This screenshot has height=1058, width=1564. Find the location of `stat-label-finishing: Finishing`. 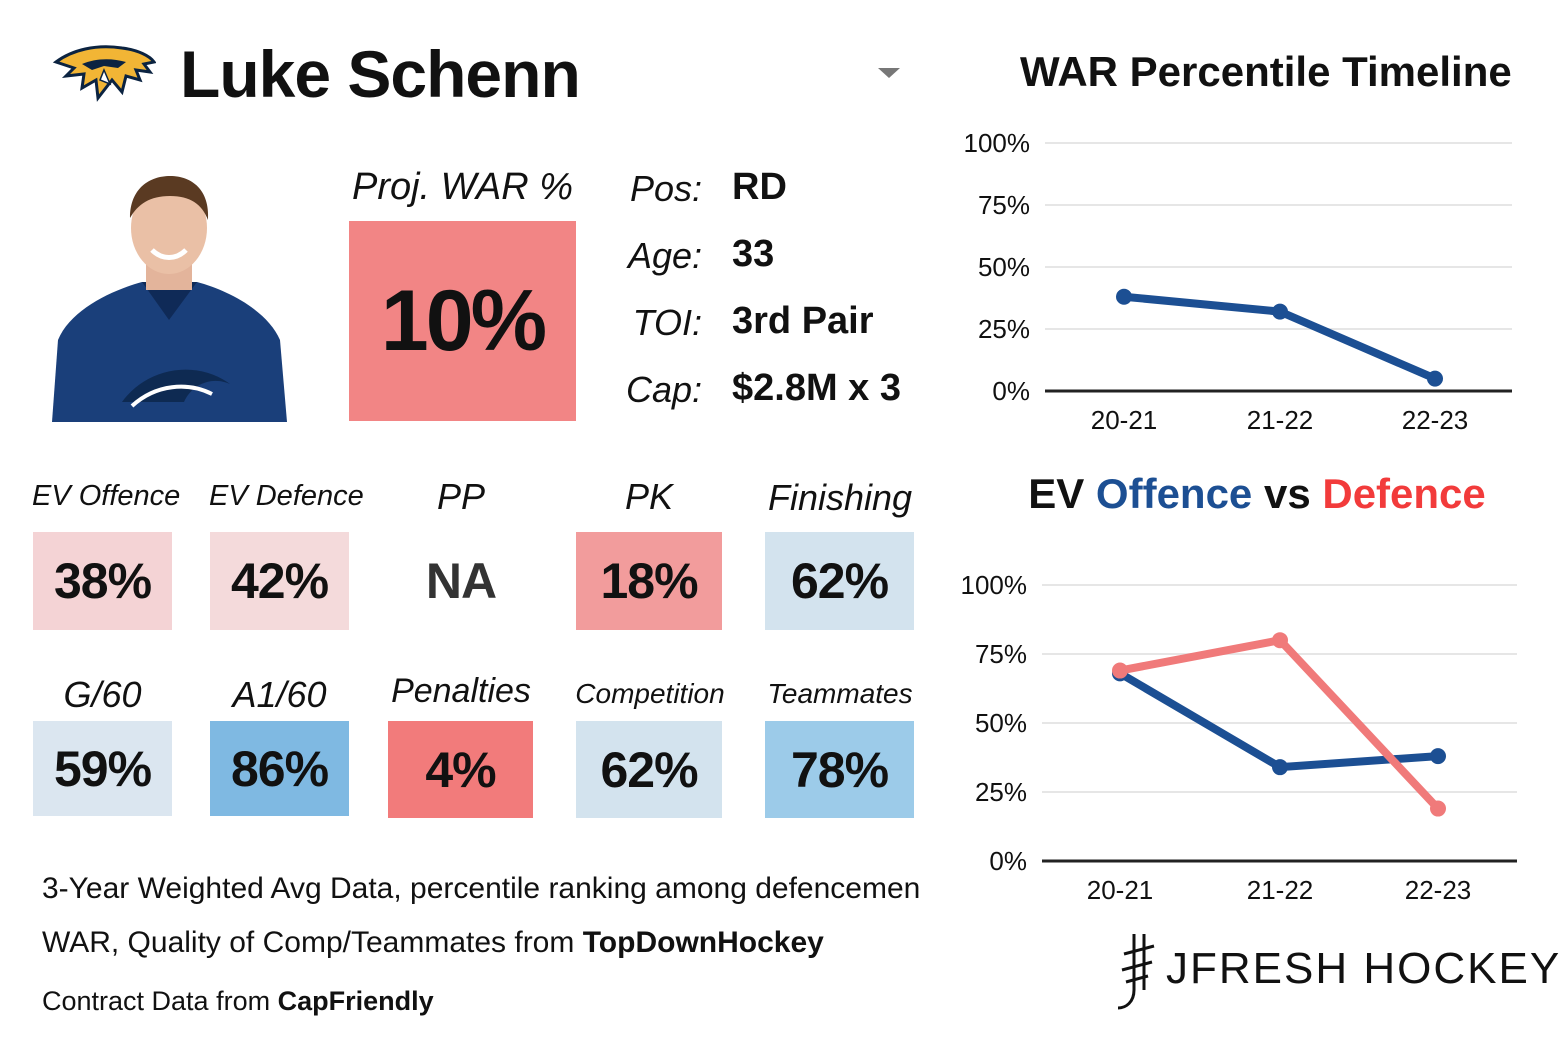

stat-label-finishing: Finishing is located at coordinates (840, 497).